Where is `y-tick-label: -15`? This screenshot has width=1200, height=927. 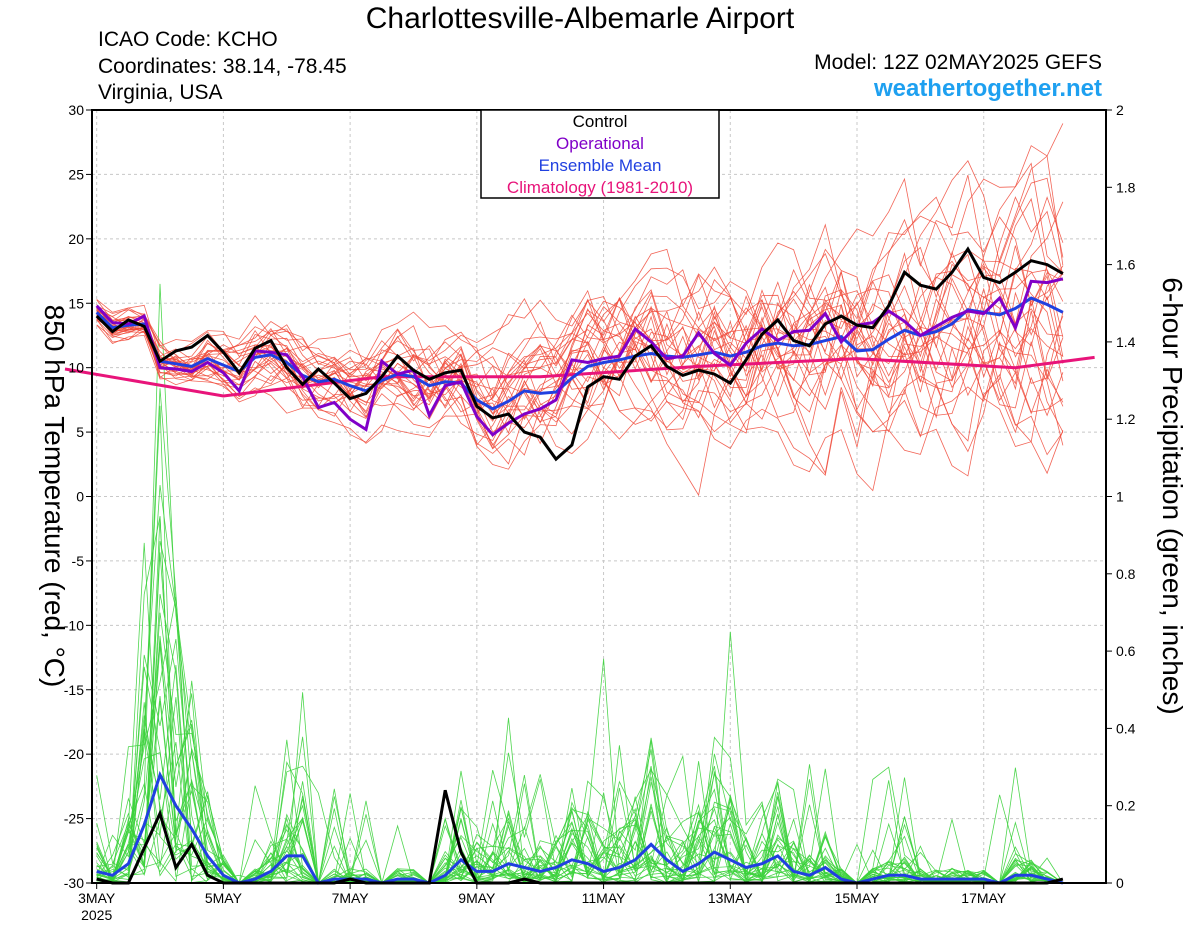 y-tick-label: -15 is located at coordinates (74, 690).